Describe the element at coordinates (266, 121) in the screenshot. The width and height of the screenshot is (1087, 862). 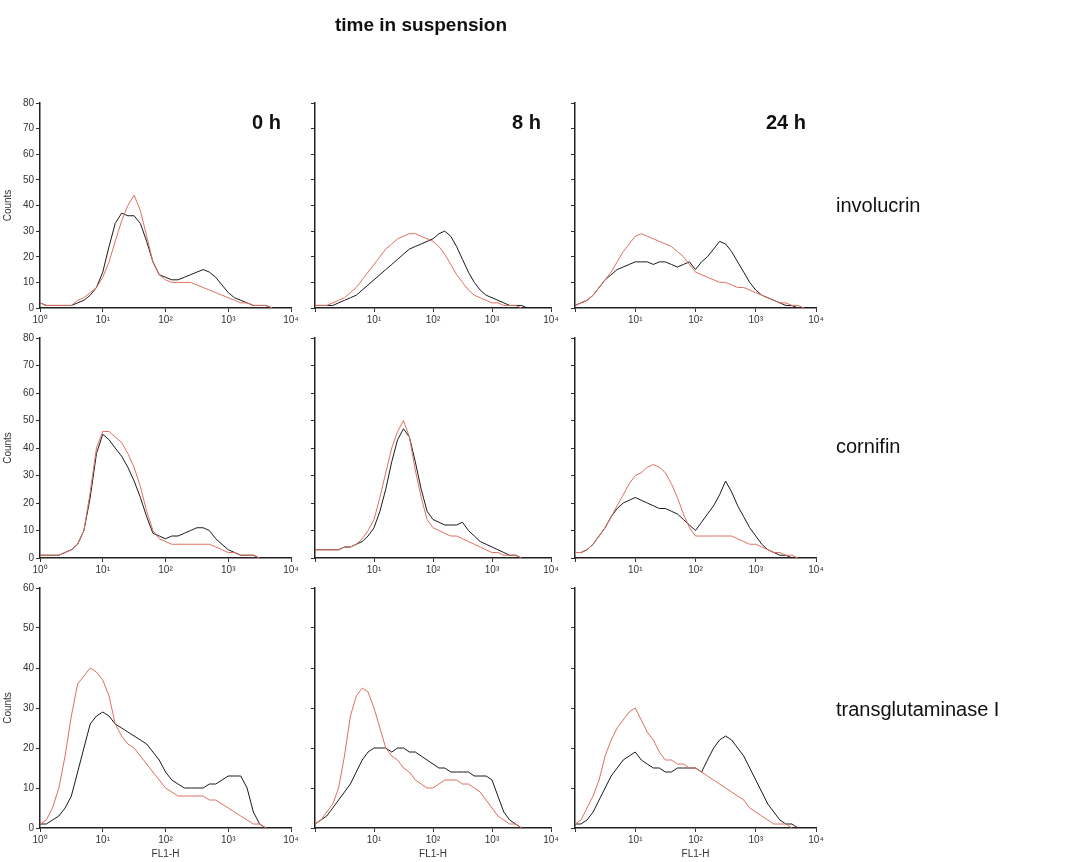
I see `chart-title: 0 h` at that location.